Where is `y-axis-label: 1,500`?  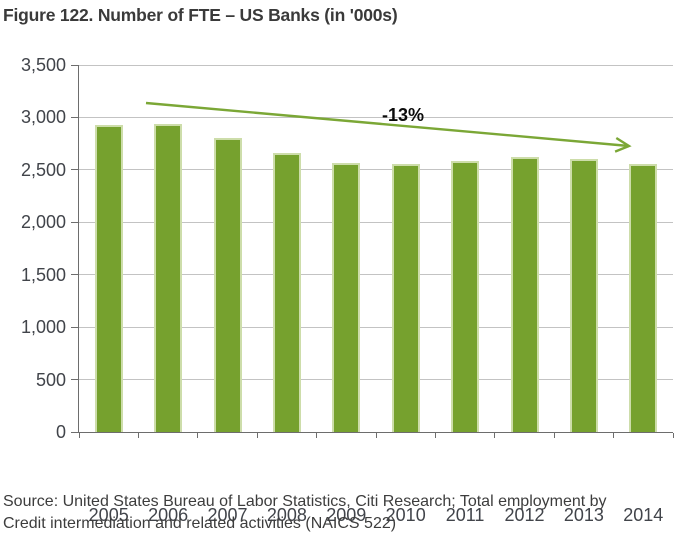 y-axis-label: 1,500 is located at coordinates (43, 274).